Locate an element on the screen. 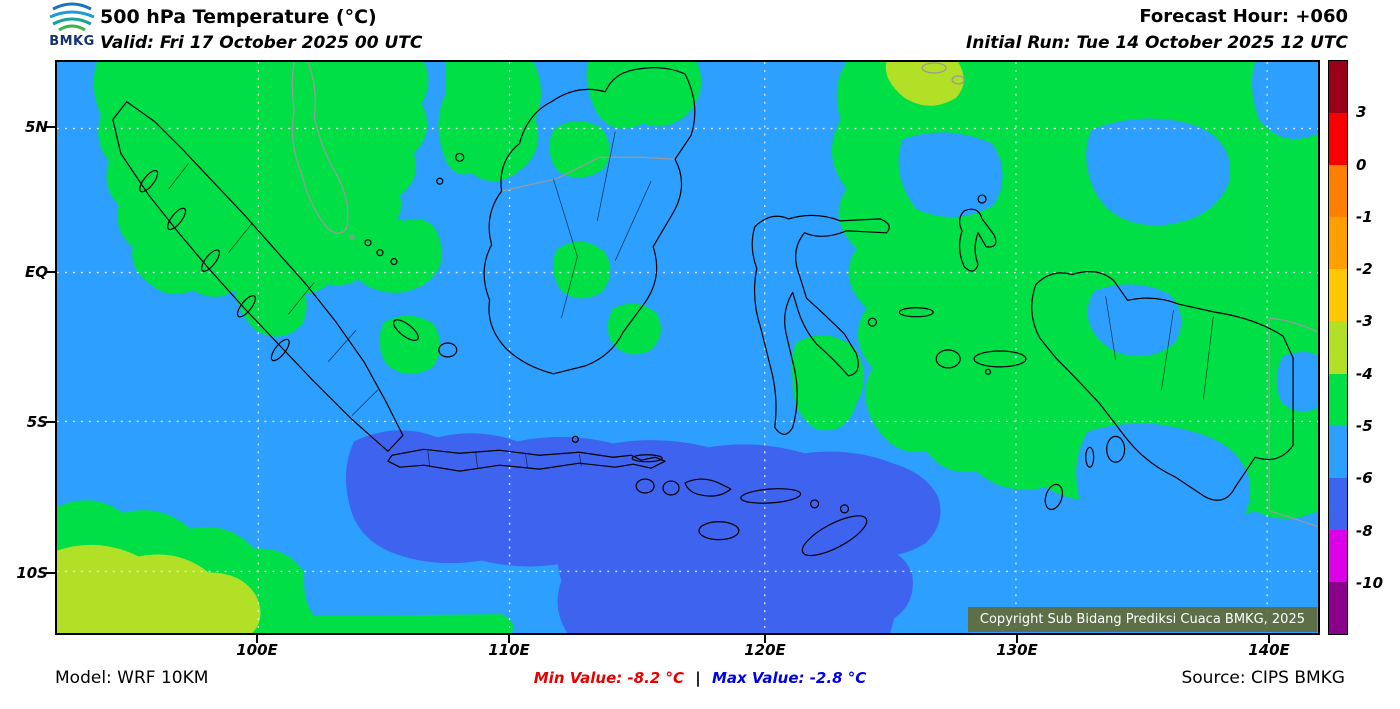 The image size is (1400, 709). bmkg-logo-icon is located at coordinates (72, 17).